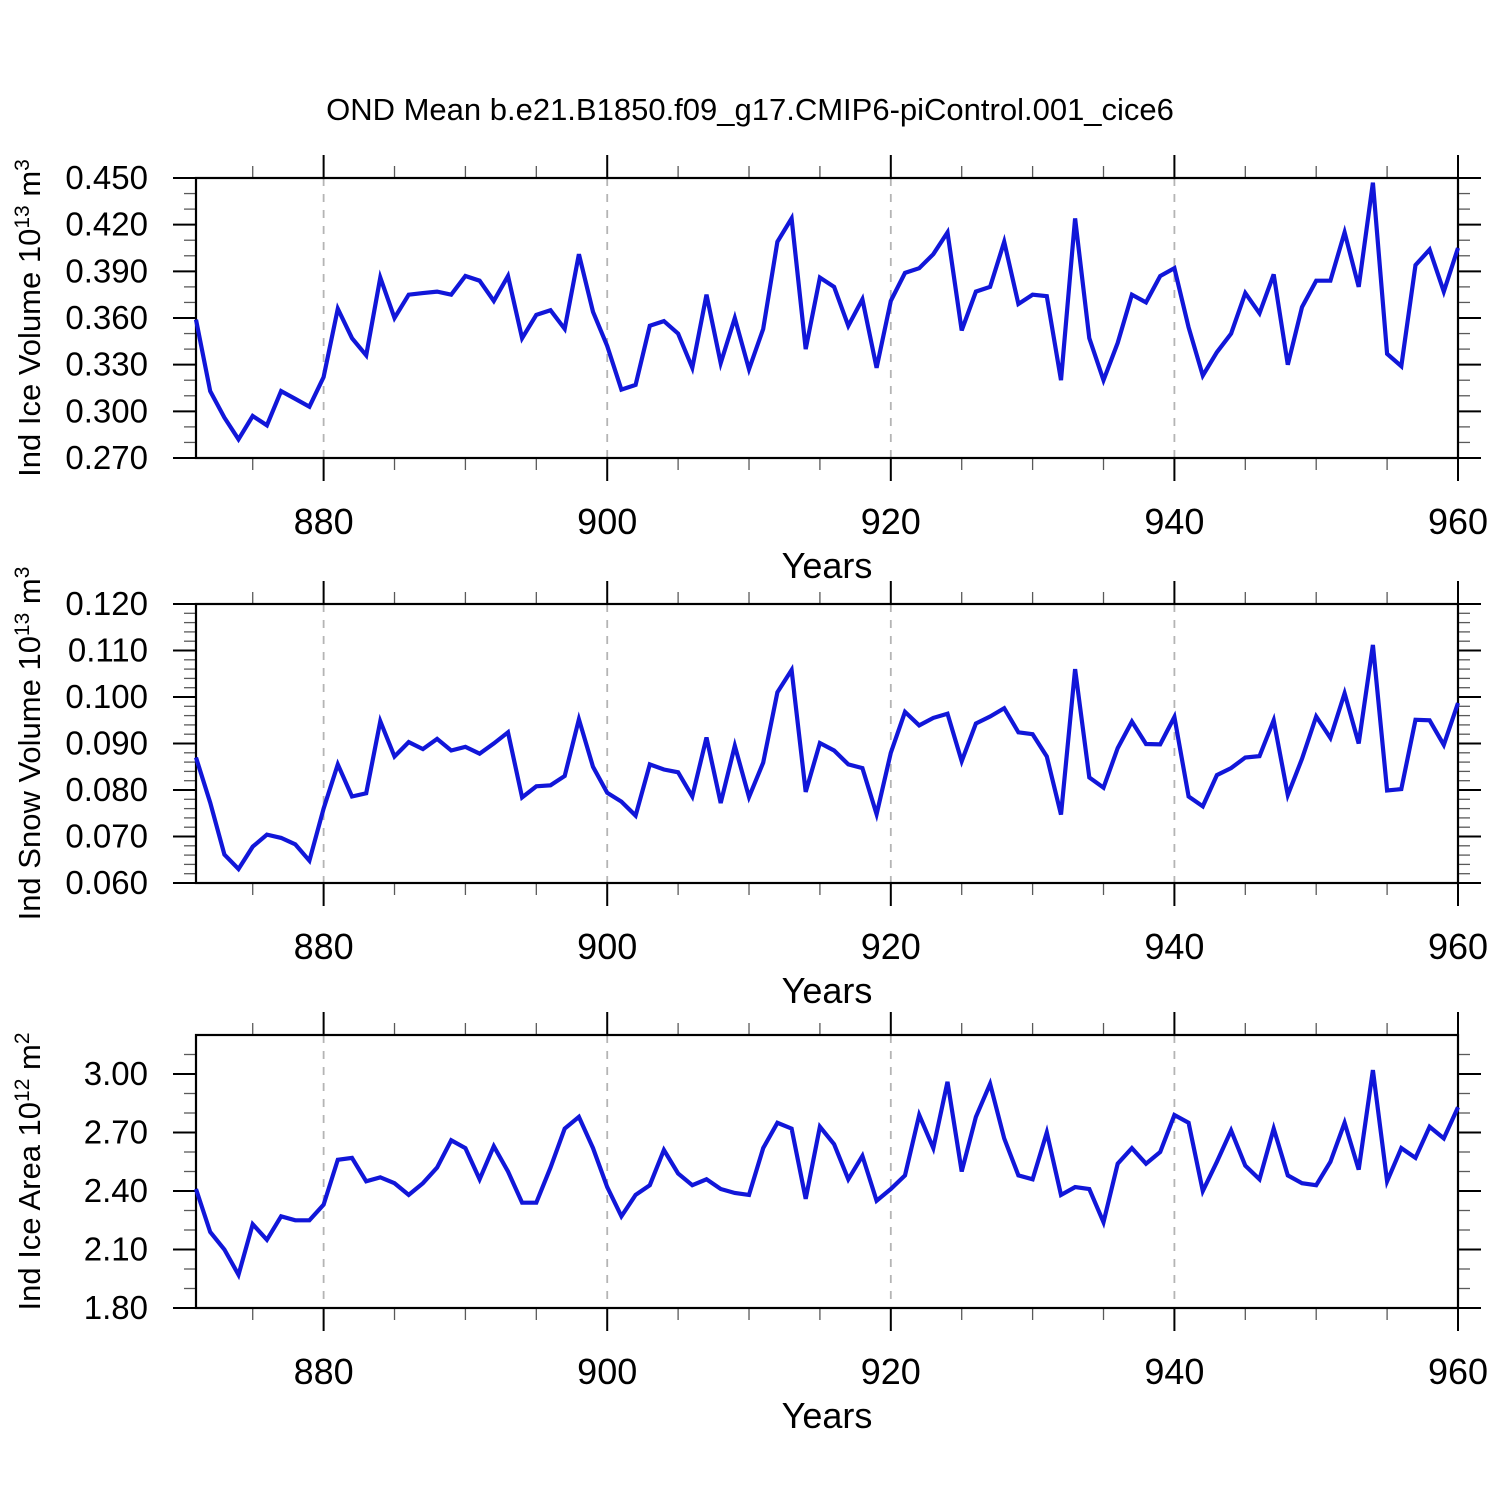  I want to click on y-tick-label: 0.390, so click(106, 270).